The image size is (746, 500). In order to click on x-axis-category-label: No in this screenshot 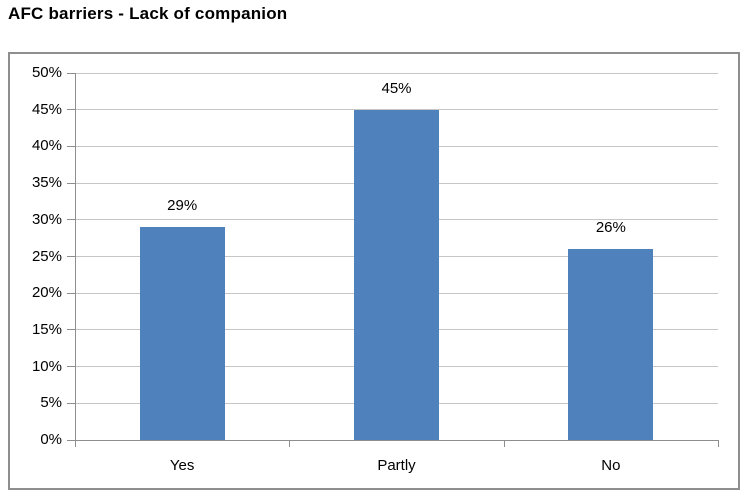, I will do `click(611, 465)`.